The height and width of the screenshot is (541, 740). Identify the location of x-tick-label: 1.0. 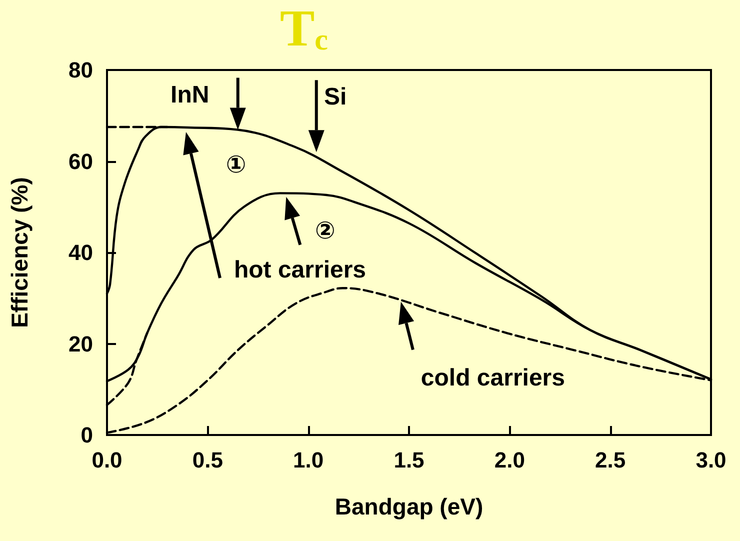
(308, 460).